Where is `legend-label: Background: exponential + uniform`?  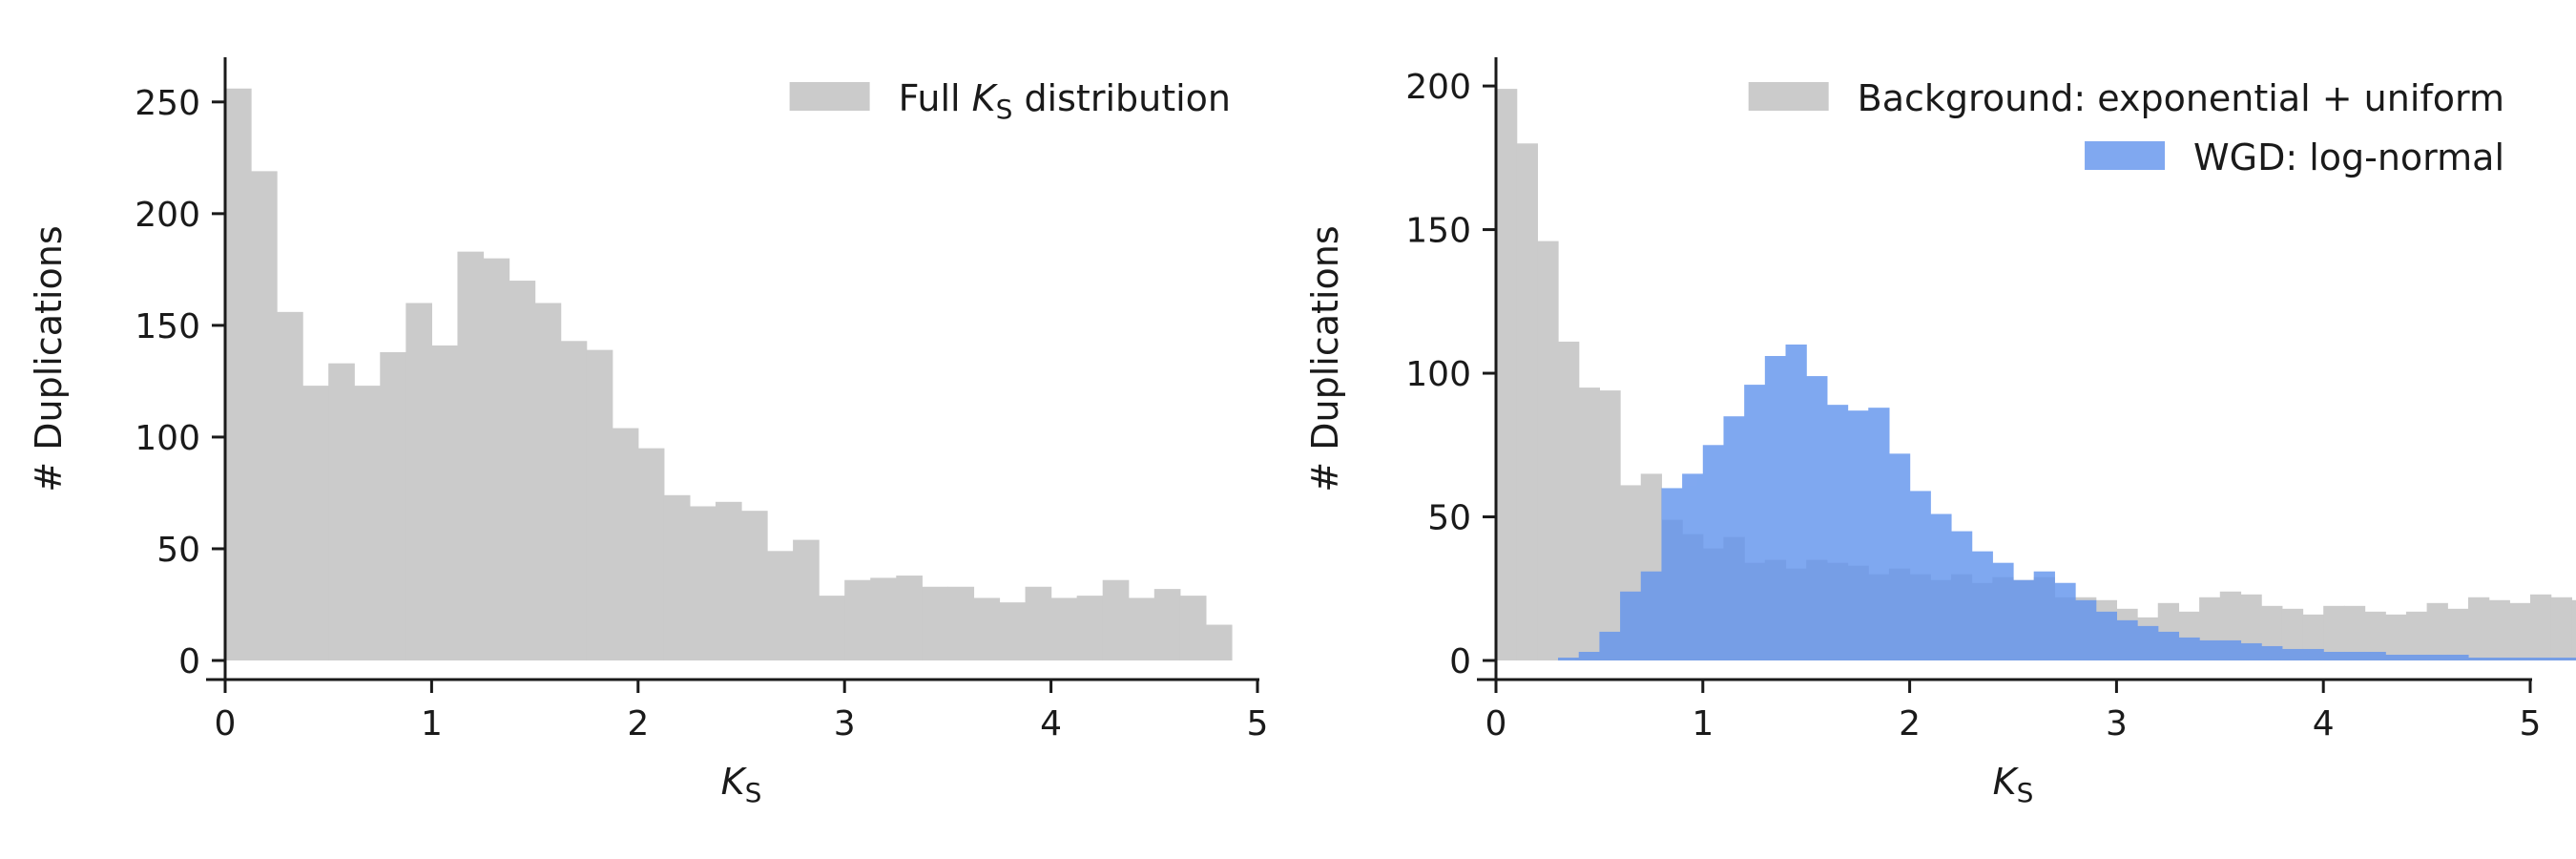 legend-label: Background: exponential + uniform is located at coordinates (2181, 98).